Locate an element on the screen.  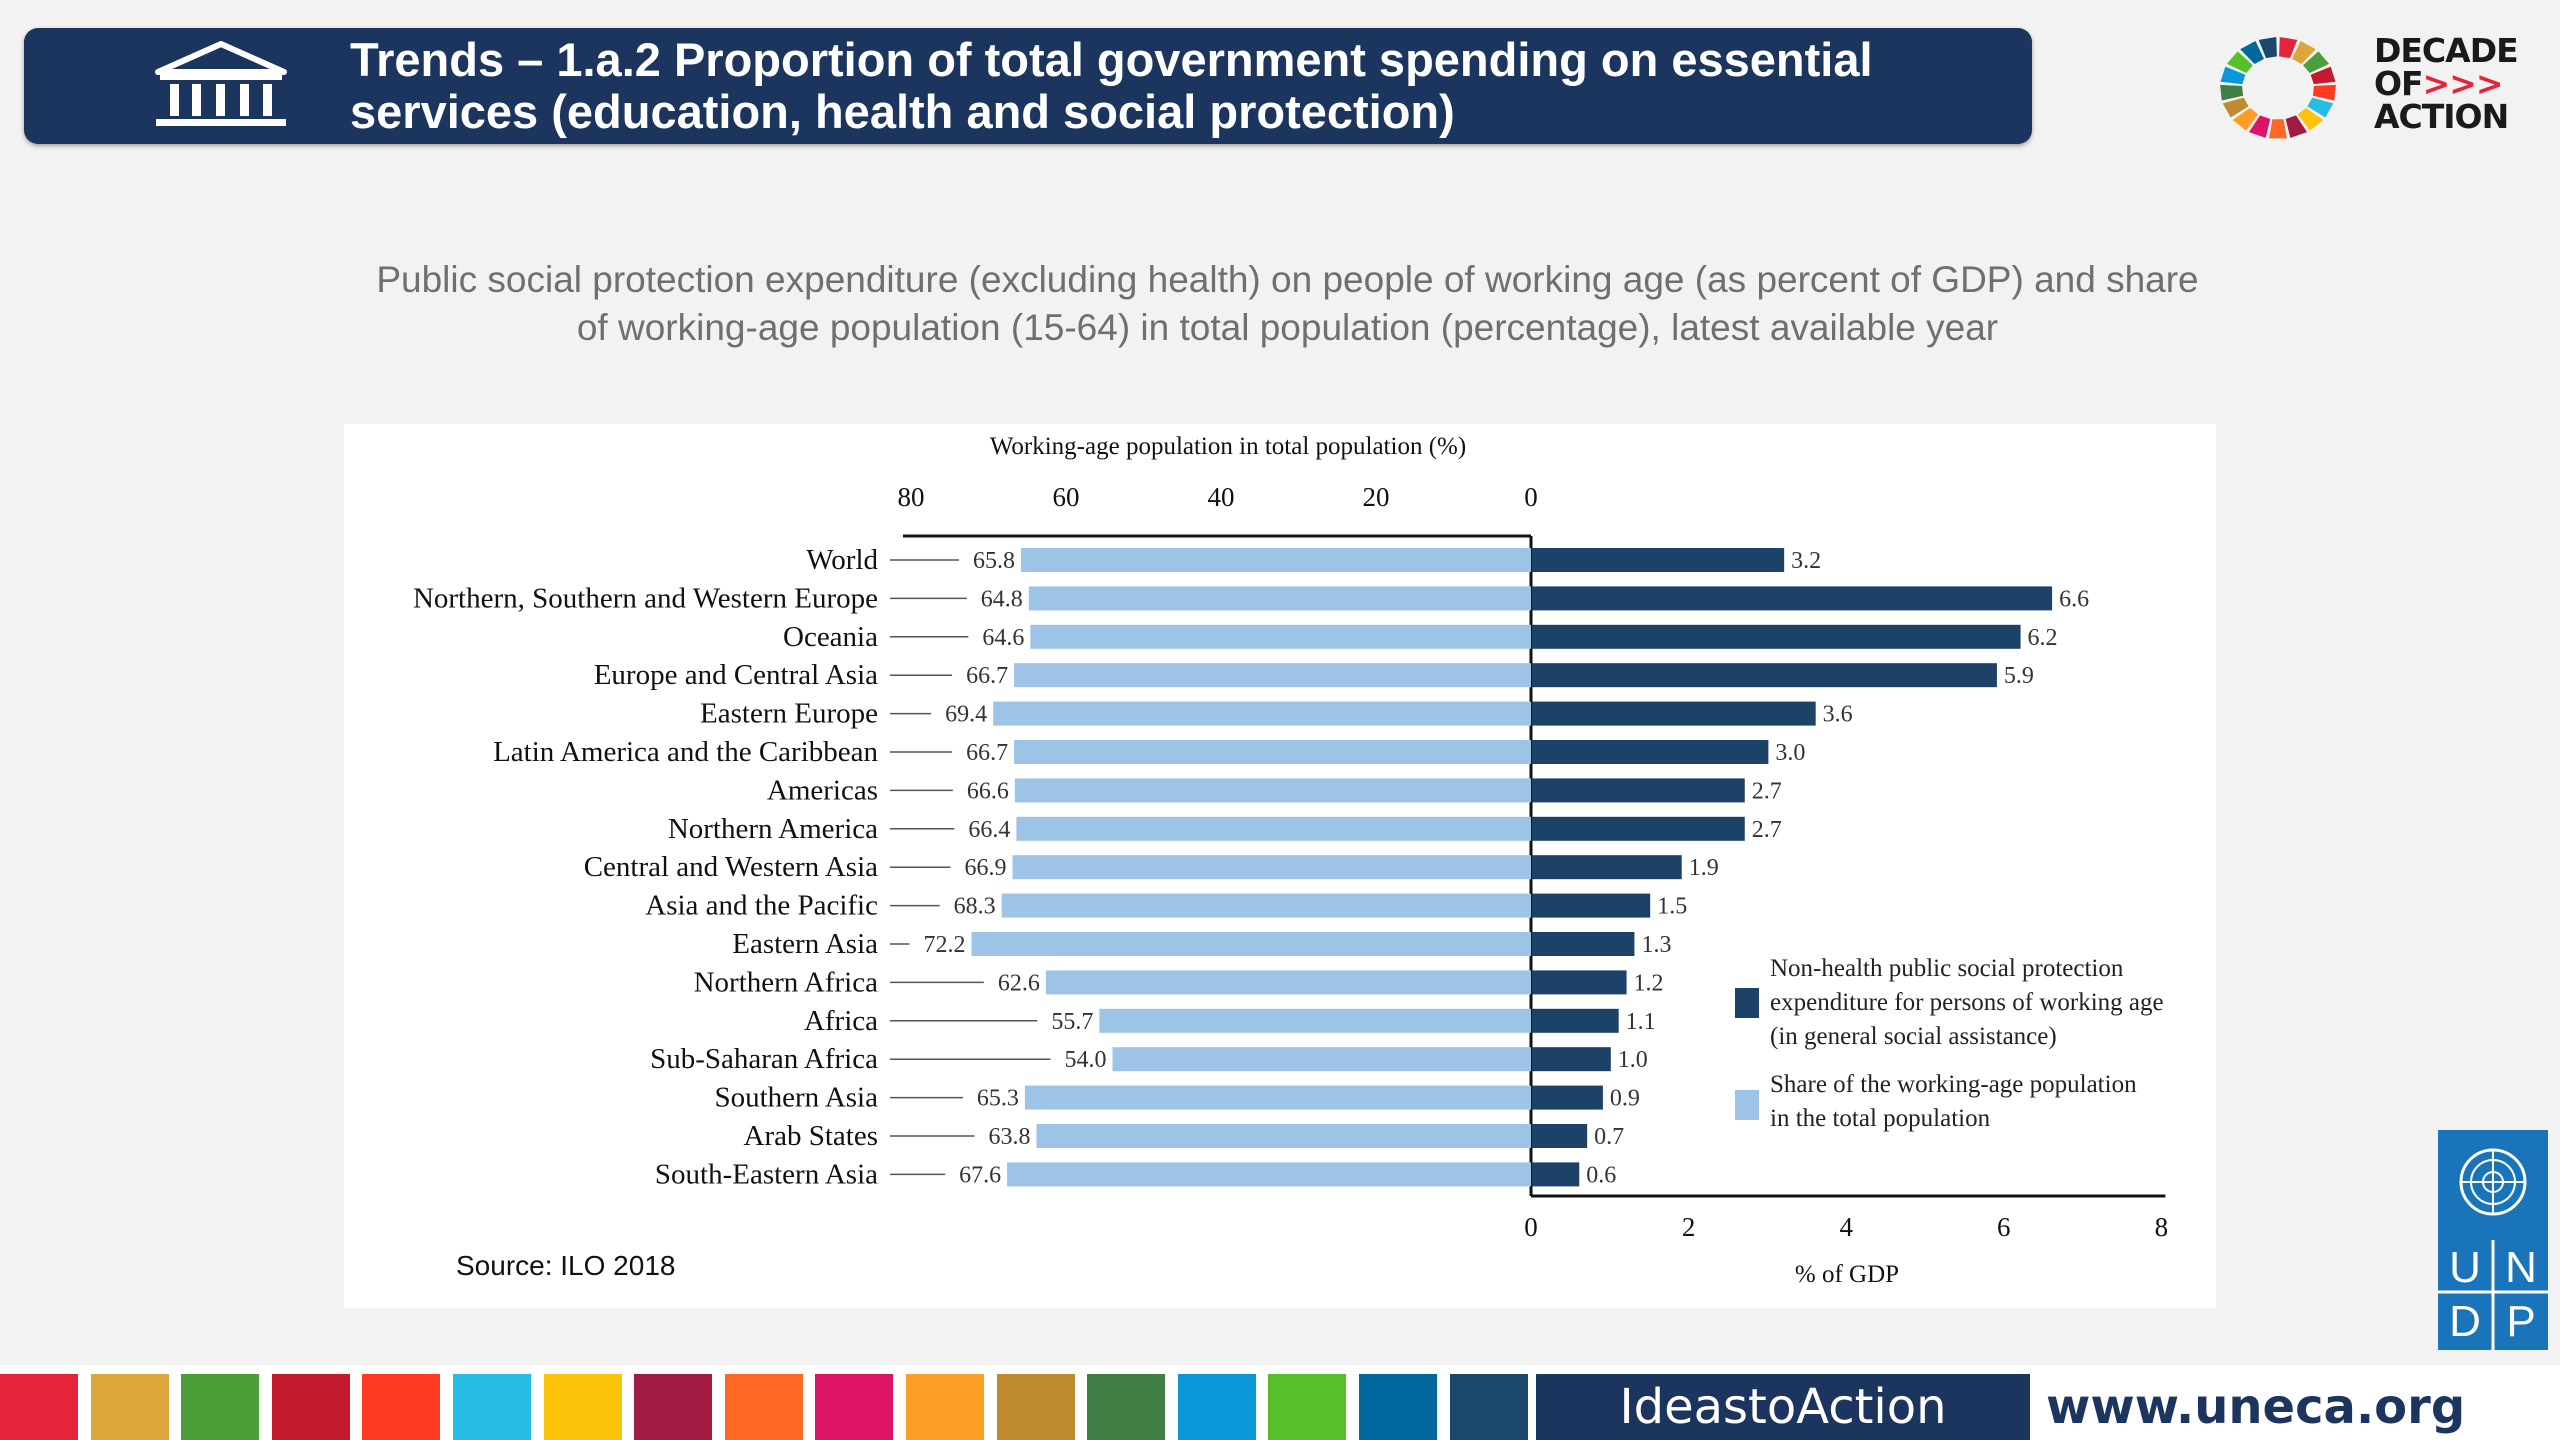
right-axis-tick-label: 8 is located at coordinates (2162, 1227).